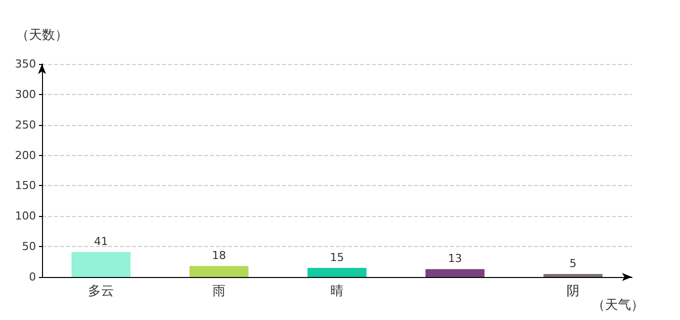  Describe the element at coordinates (219, 255) in the screenshot. I see `data-label: 18` at that location.